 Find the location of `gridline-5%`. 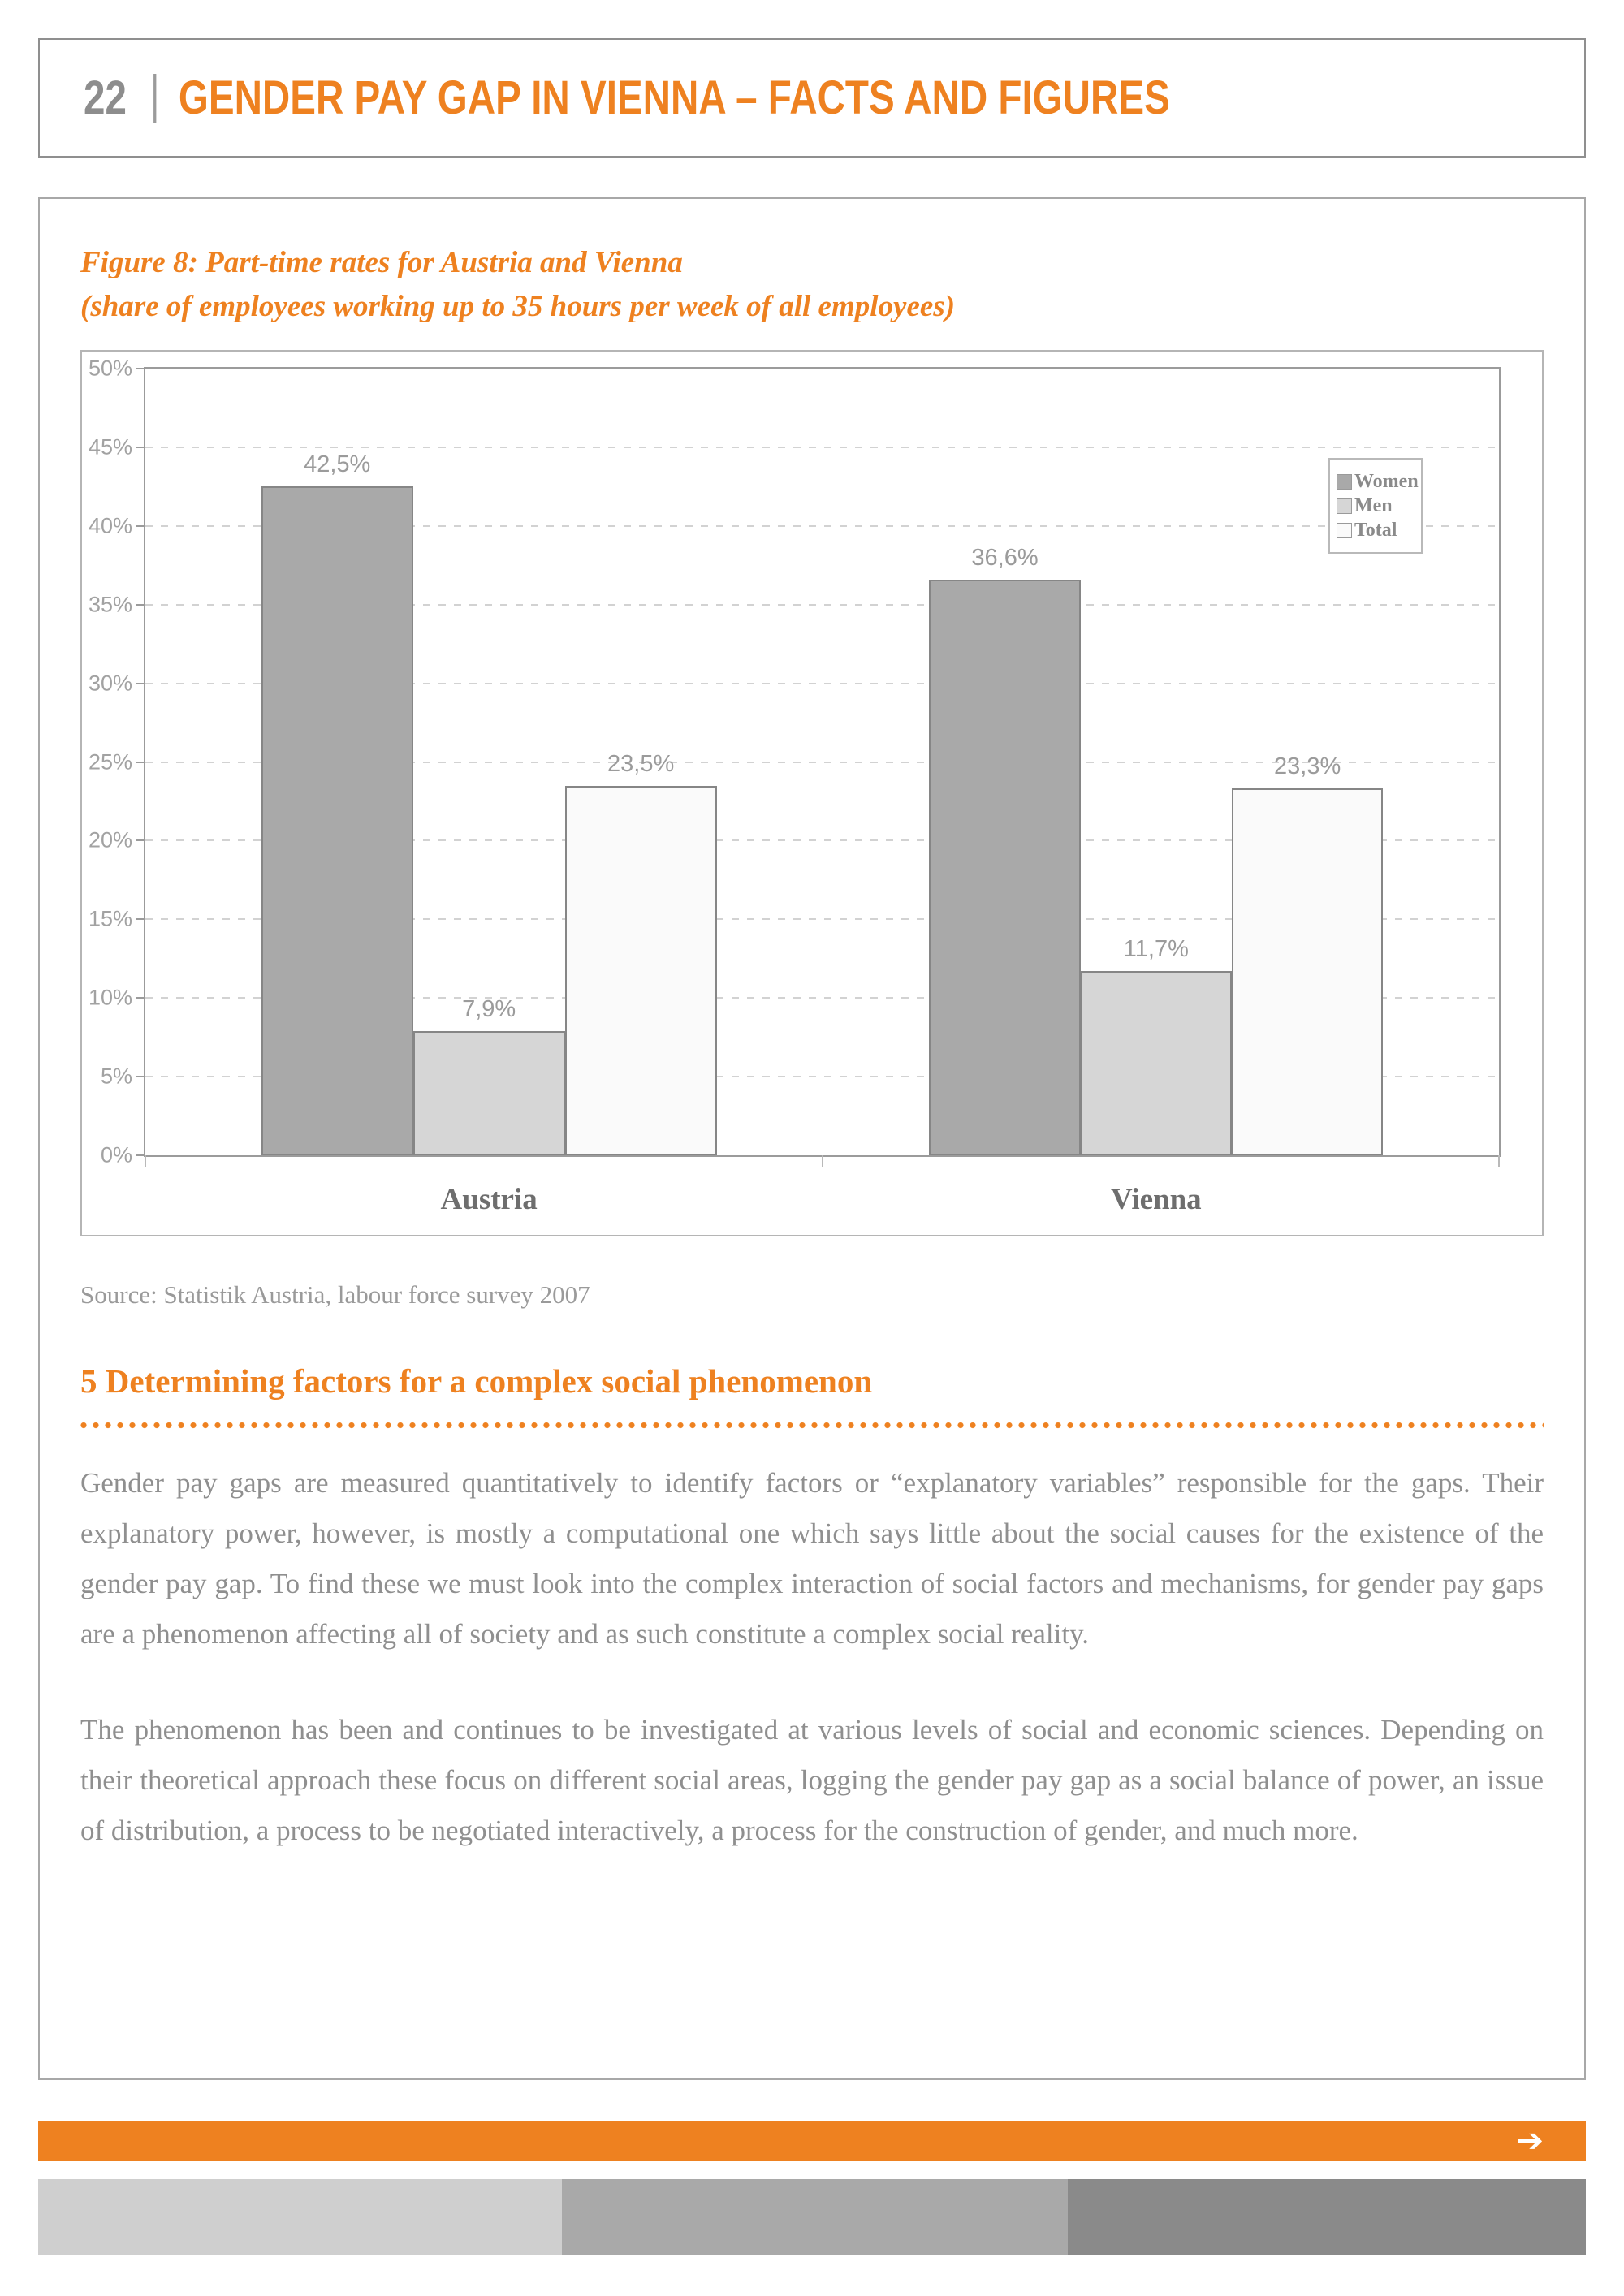

gridline-5% is located at coordinates (822, 1077).